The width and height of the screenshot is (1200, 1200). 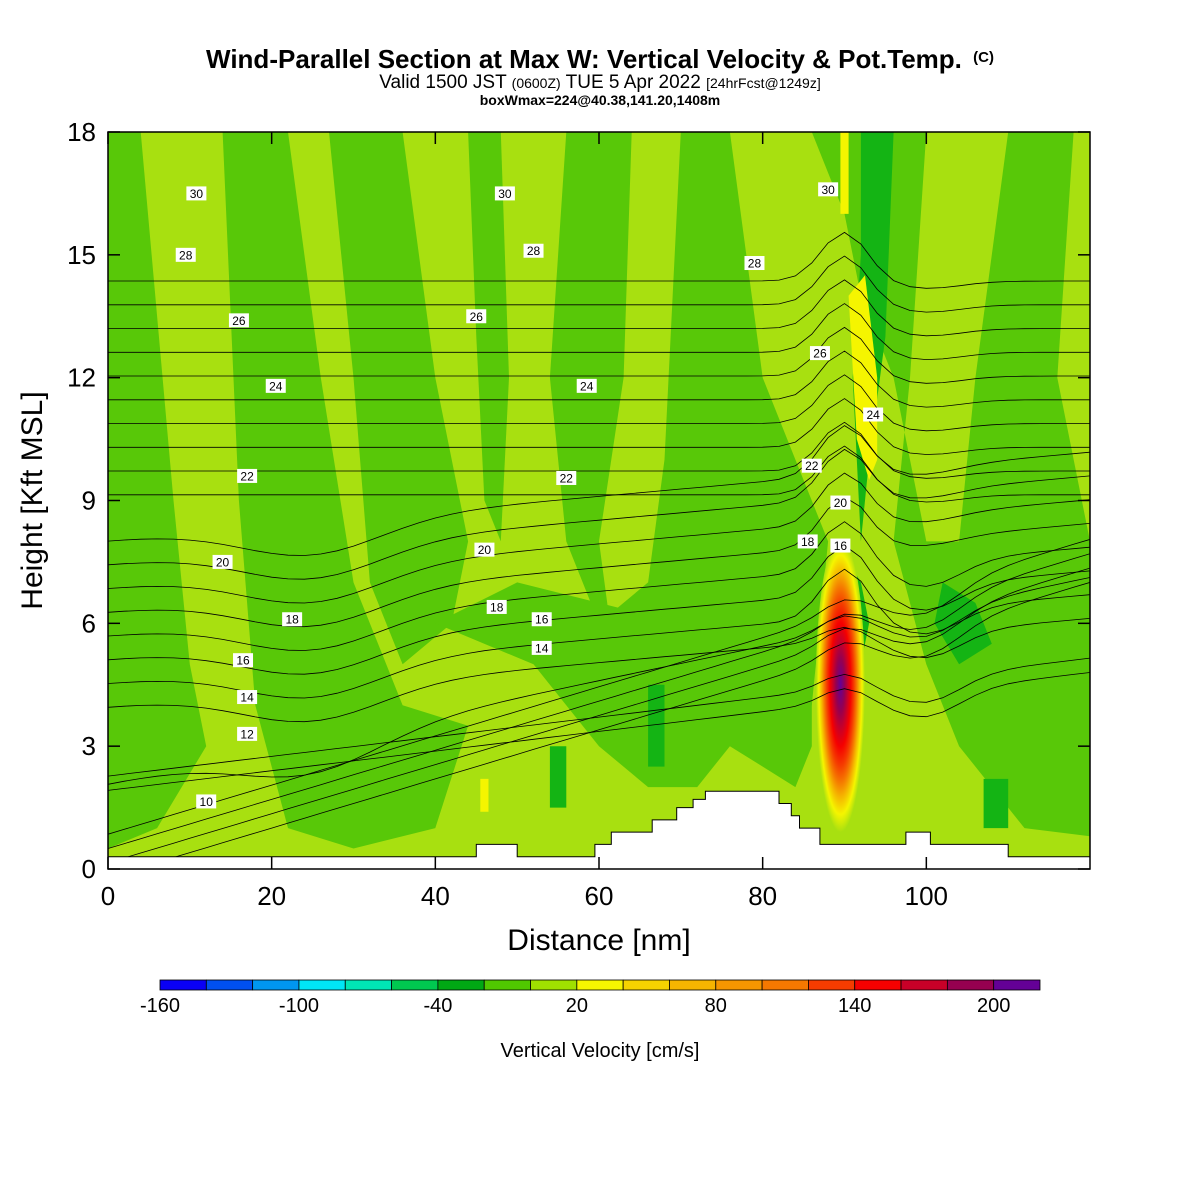 I want to click on valid-fcst: [24hrFcst@1249z], so click(x=763, y=83).